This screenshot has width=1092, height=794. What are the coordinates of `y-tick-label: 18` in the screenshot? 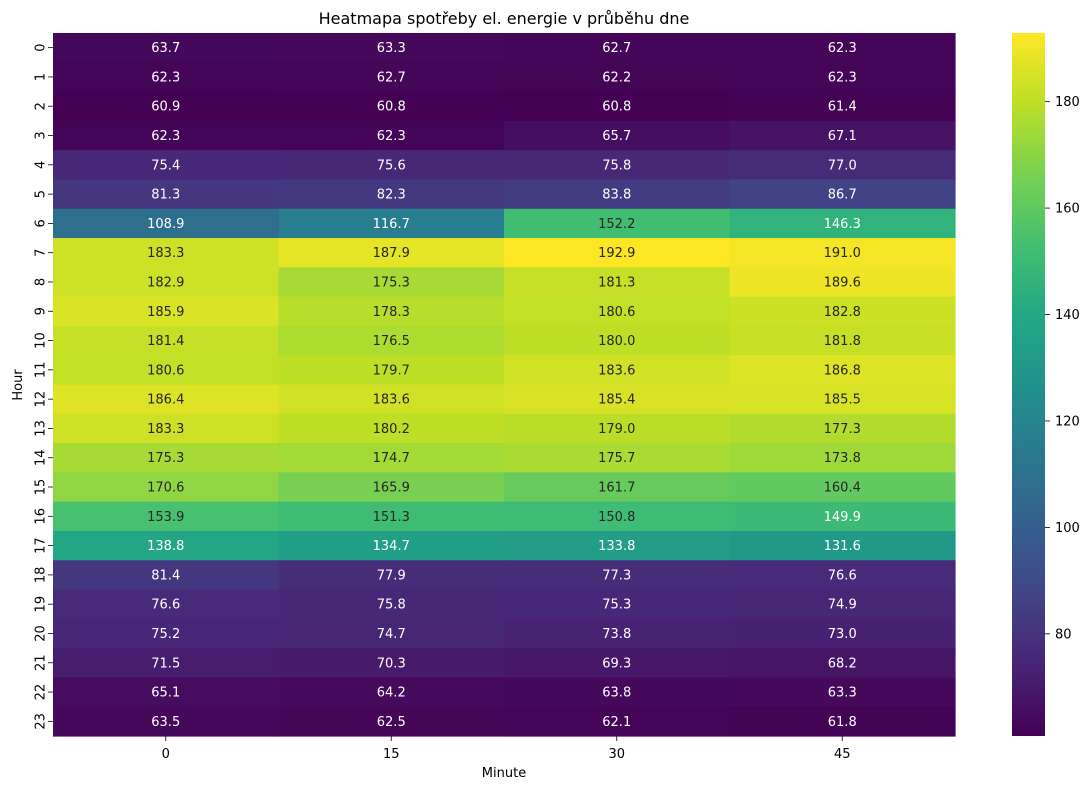 It's located at (41, 575).